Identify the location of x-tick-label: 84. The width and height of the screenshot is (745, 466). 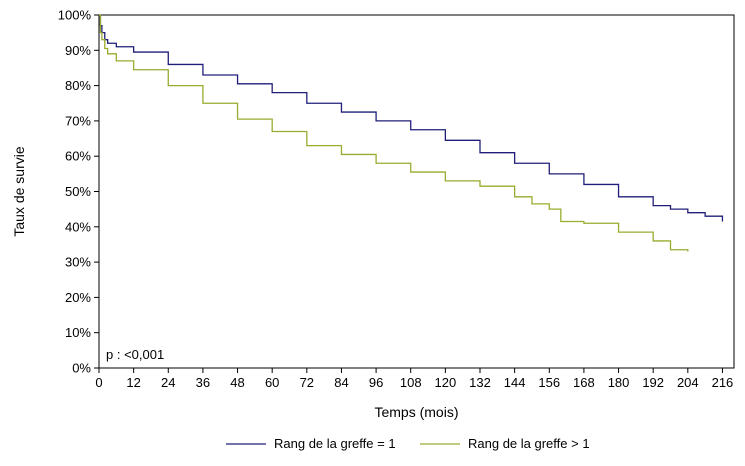
(341, 382).